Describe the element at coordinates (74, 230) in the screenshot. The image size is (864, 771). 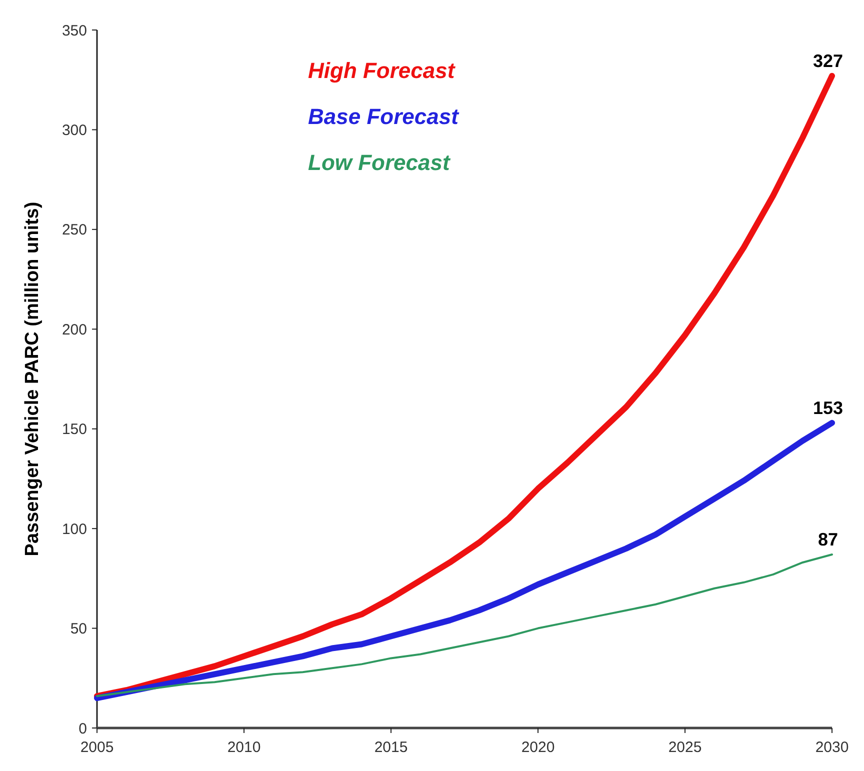
I see `y-tick-label: 250` at that location.